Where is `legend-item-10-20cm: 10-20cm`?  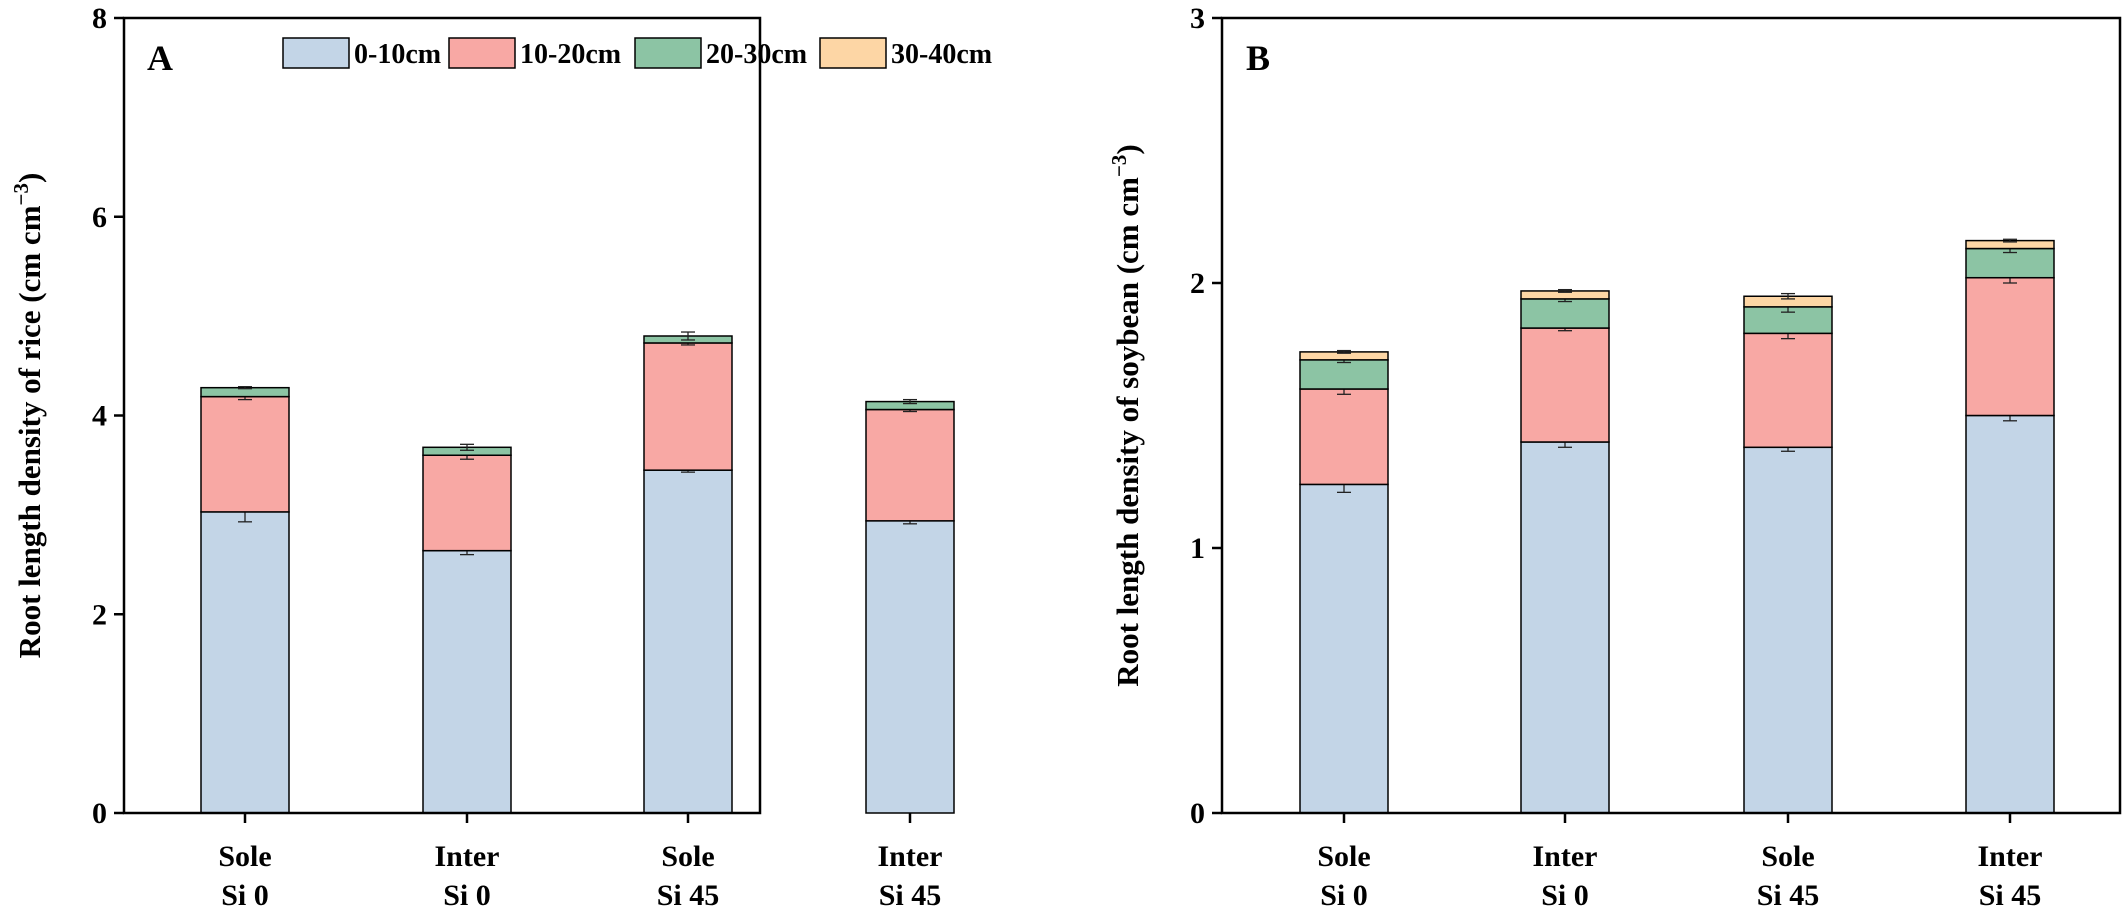 legend-item-10-20cm: 10-20cm is located at coordinates (534, 53).